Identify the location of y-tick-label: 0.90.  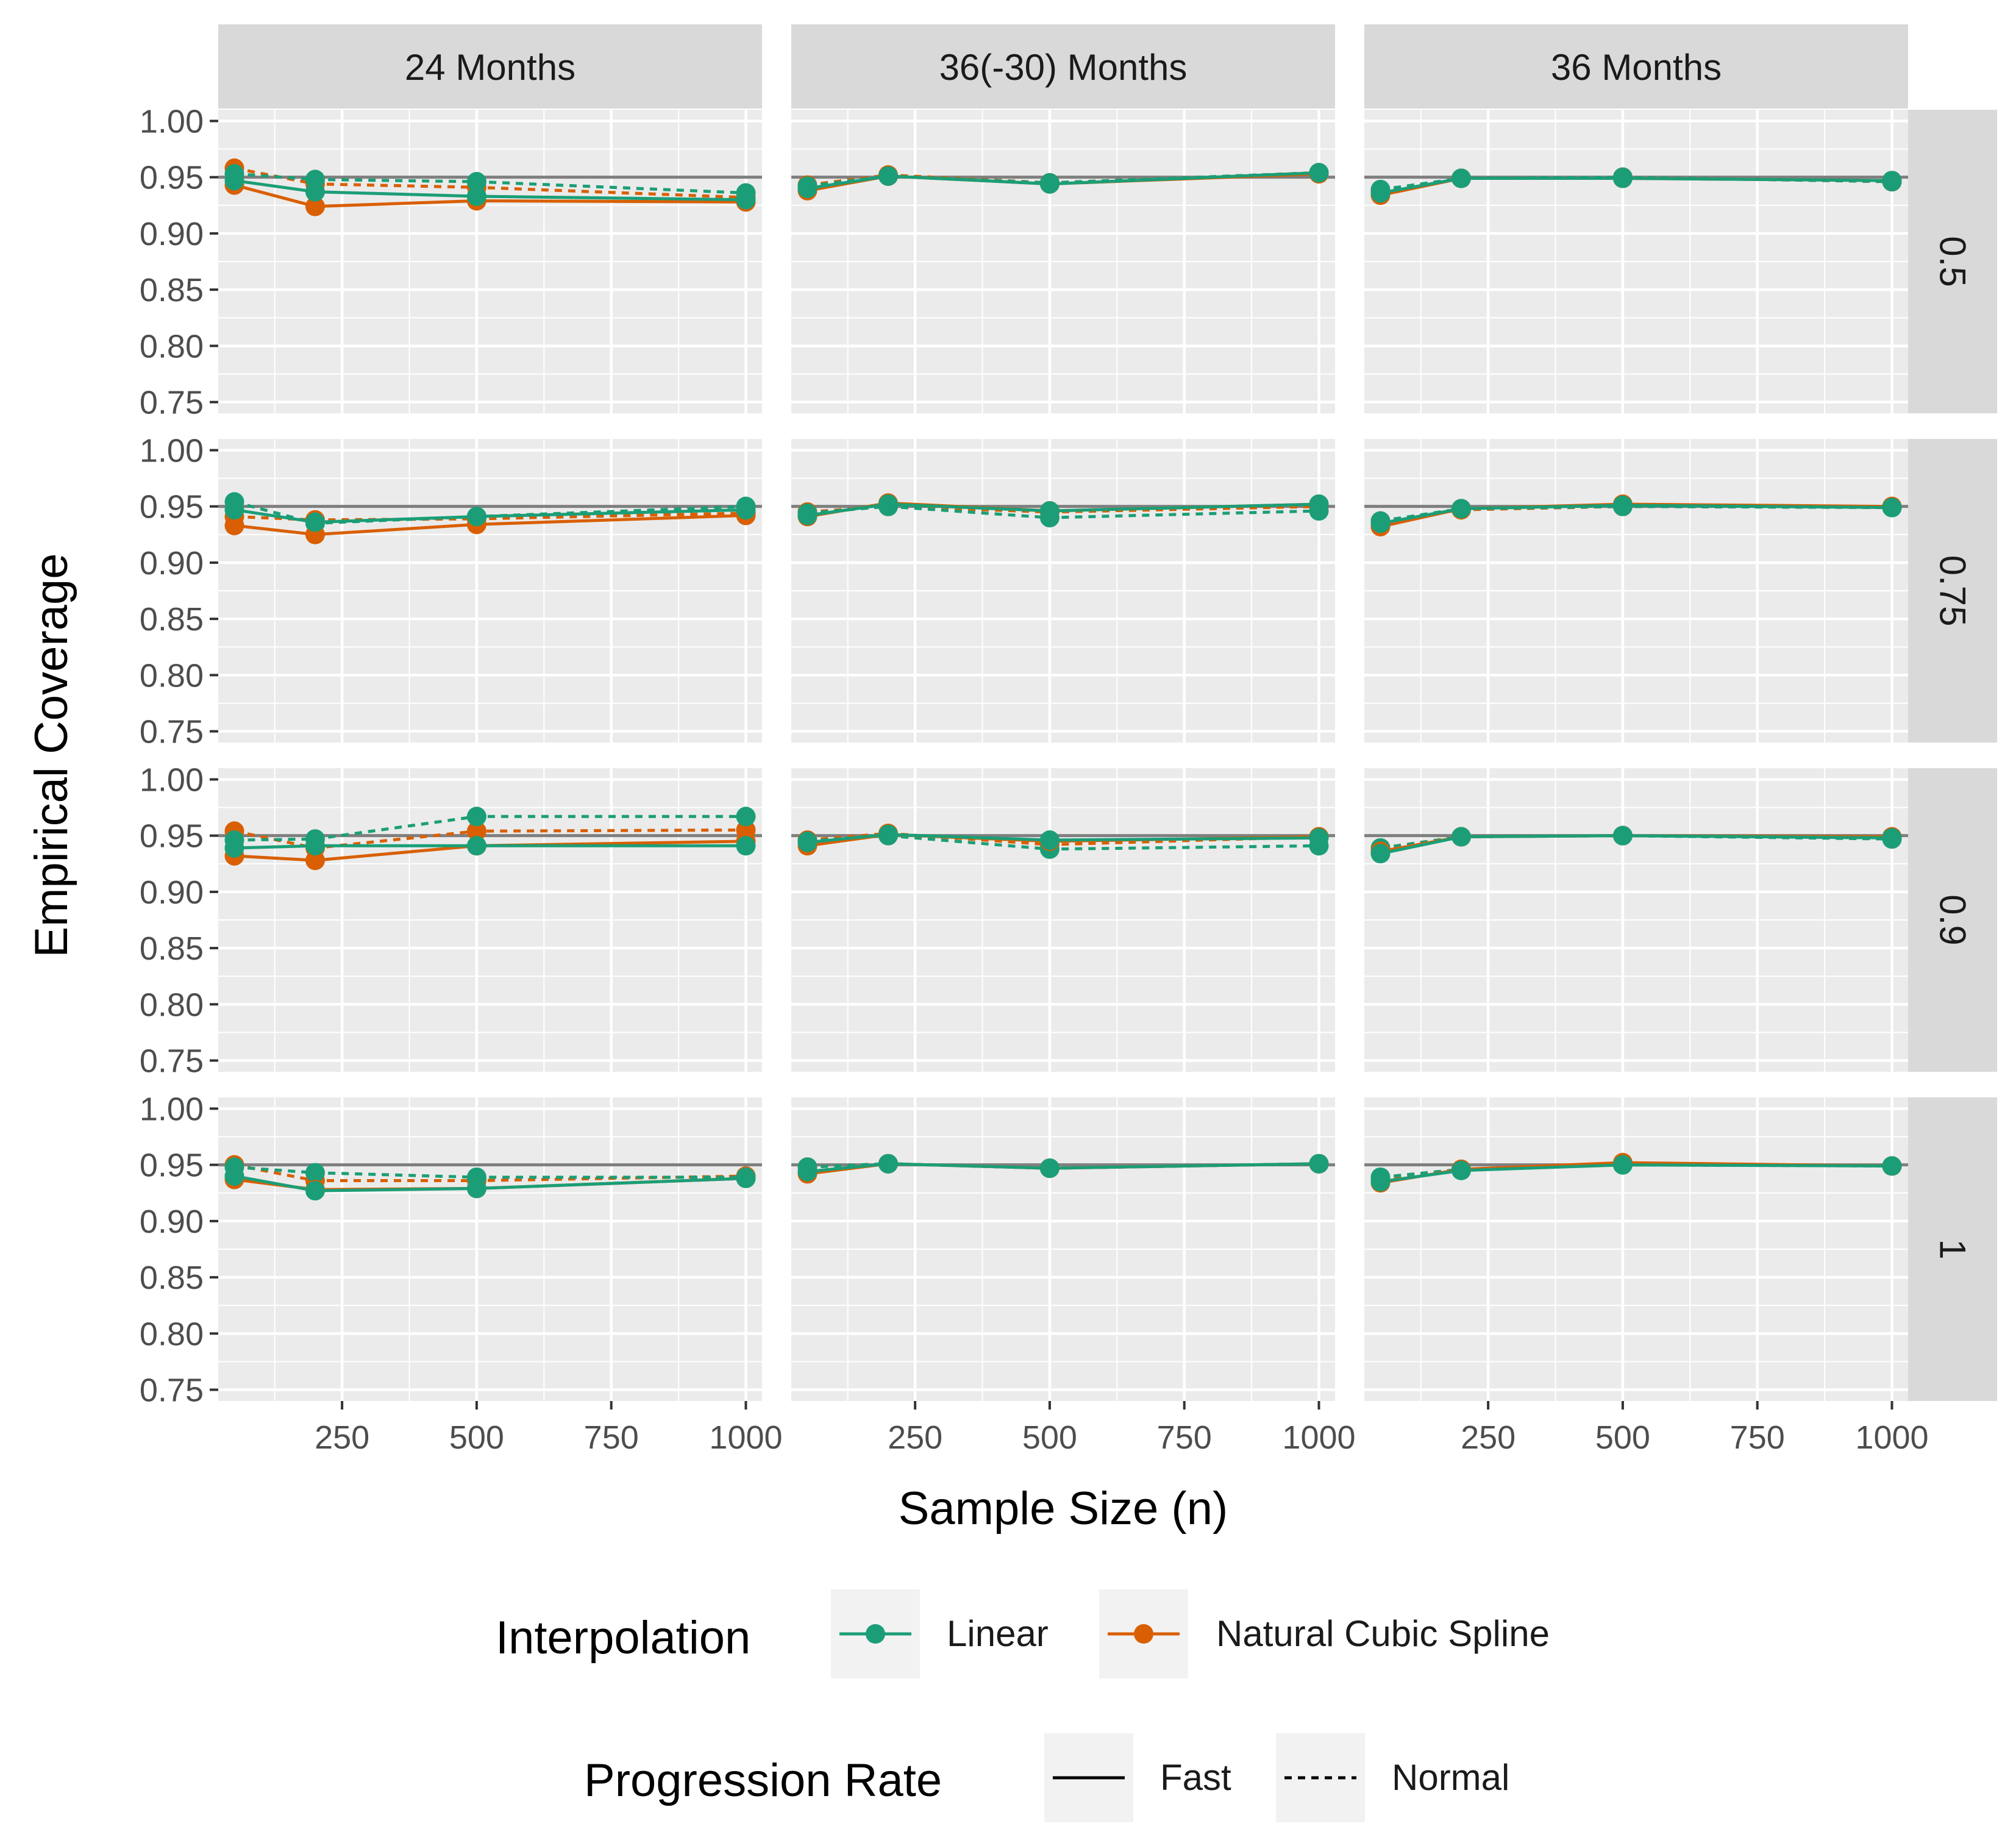
(172, 892).